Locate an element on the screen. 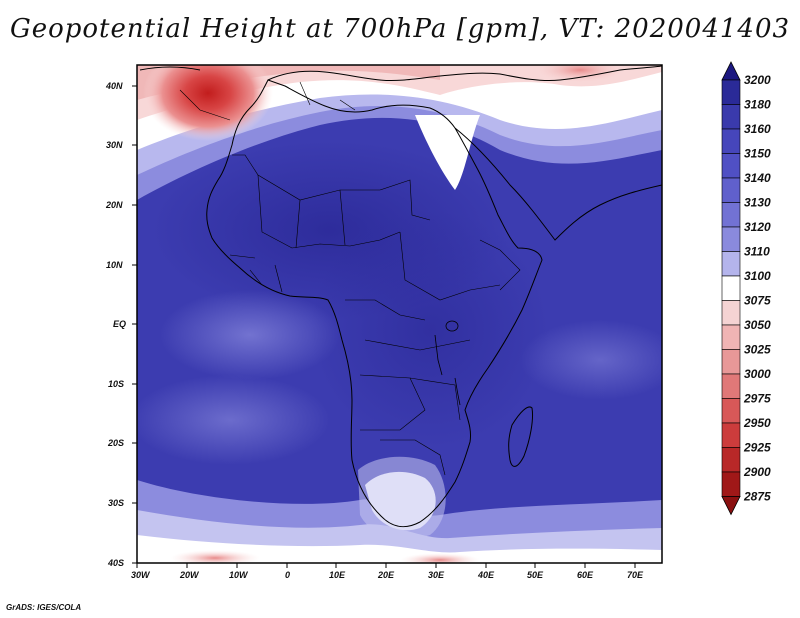  colorbar-label: 3150 is located at coordinates (757, 154).